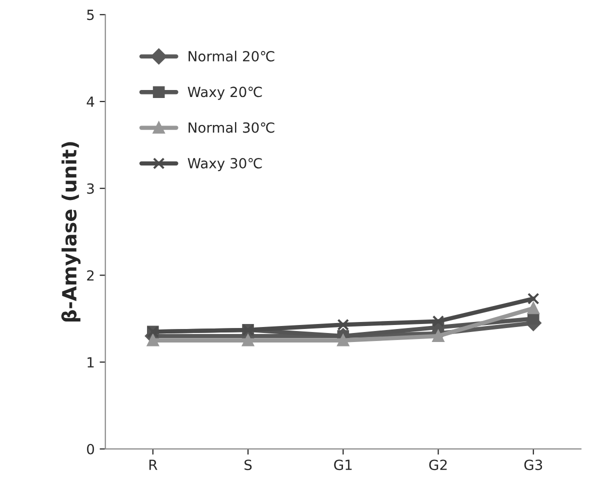 The image size is (602, 488). What do you see at coordinates (225, 165) in the screenshot?
I see `legend-label: Waxy 30℃` at bounding box center [225, 165].